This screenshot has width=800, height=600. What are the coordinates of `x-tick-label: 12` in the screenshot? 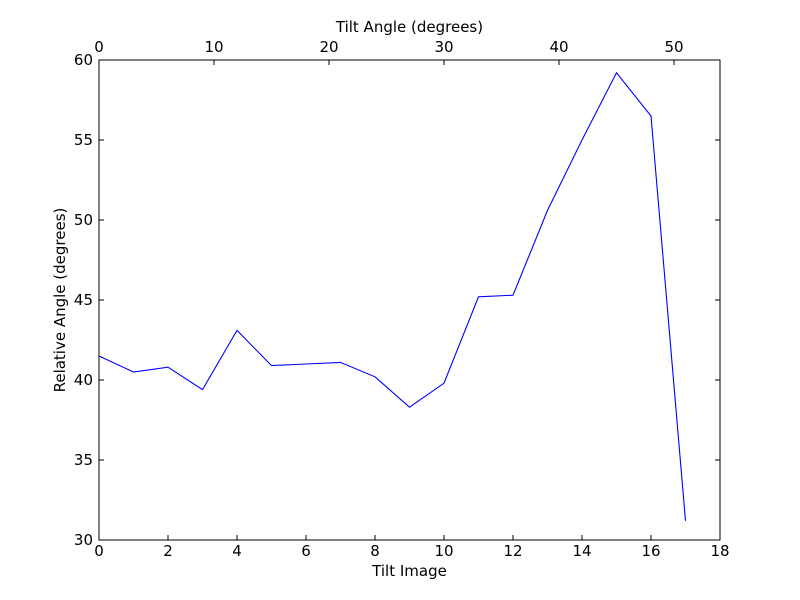 It's located at (512, 551).